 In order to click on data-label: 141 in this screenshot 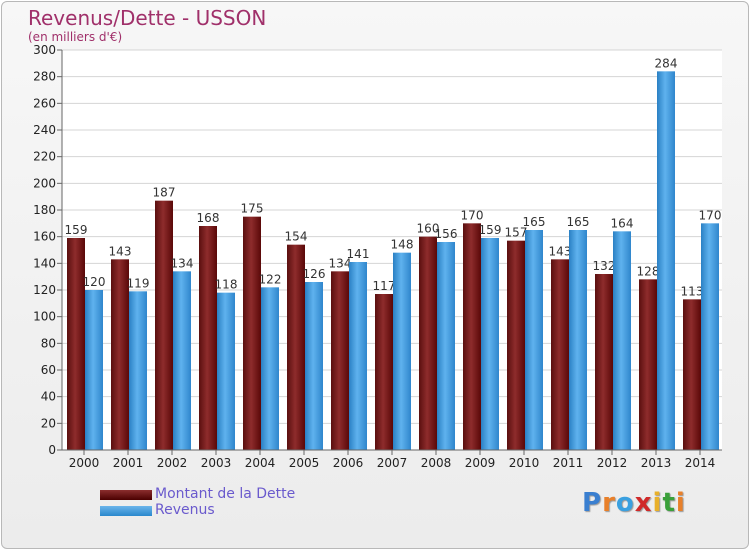, I will do `click(358, 254)`.